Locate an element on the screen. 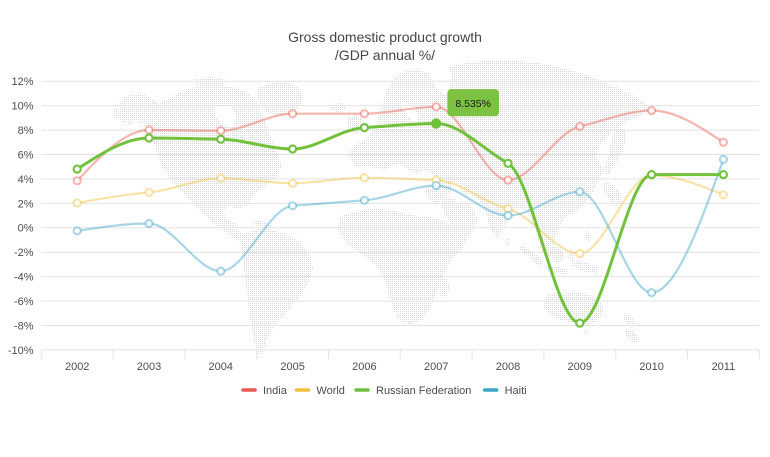  svg-text: 2008 is located at coordinates (508, 367).